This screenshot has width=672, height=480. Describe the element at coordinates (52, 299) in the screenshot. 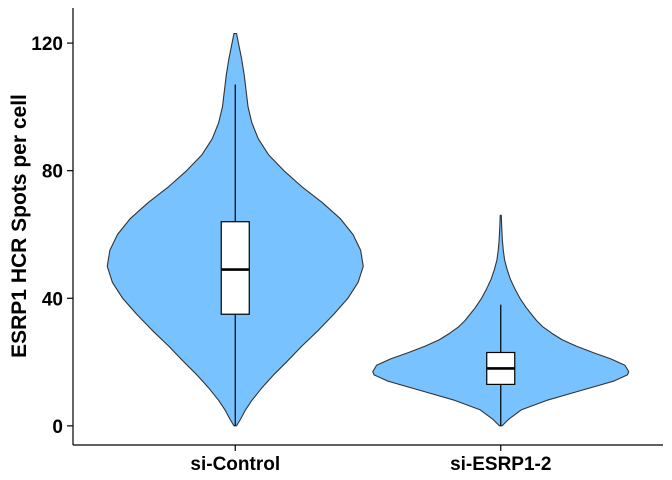

I see `y-tick-label: 40` at that location.